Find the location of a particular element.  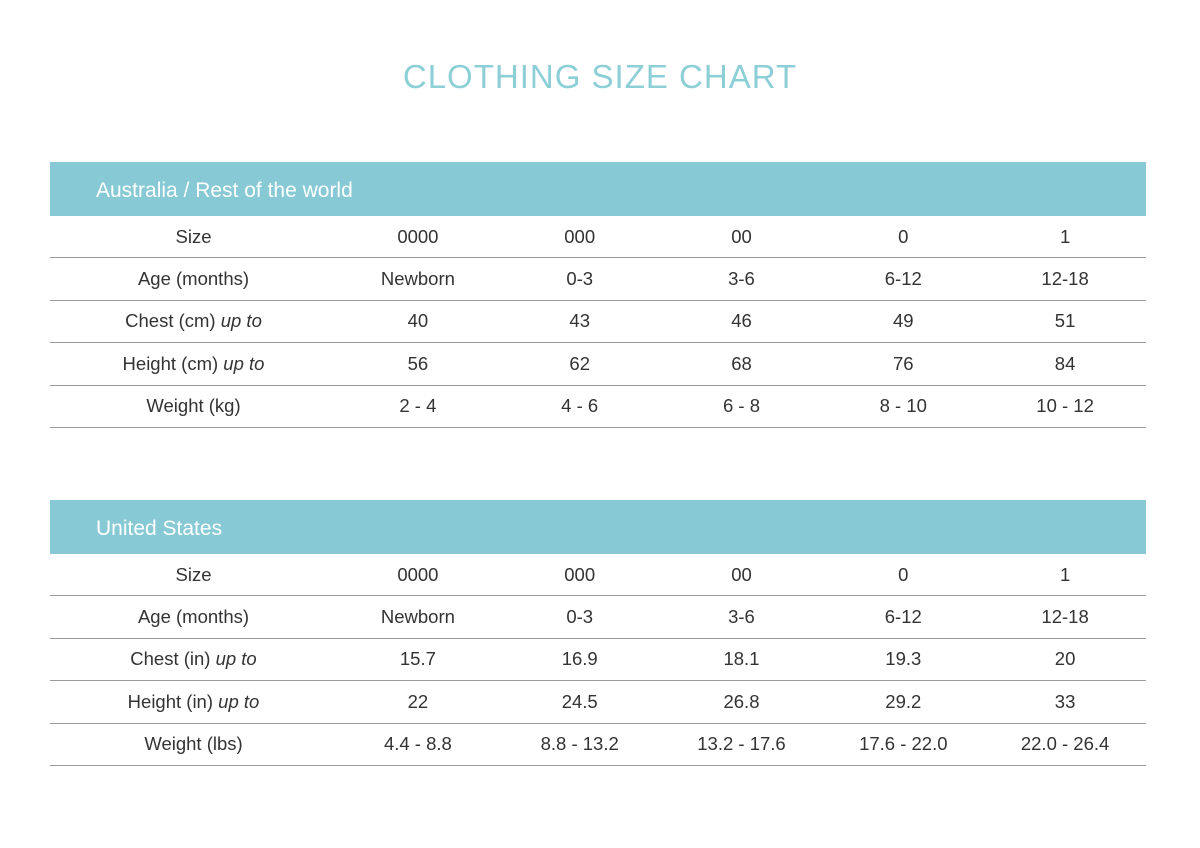

table-cell: 29.2 is located at coordinates (903, 701).